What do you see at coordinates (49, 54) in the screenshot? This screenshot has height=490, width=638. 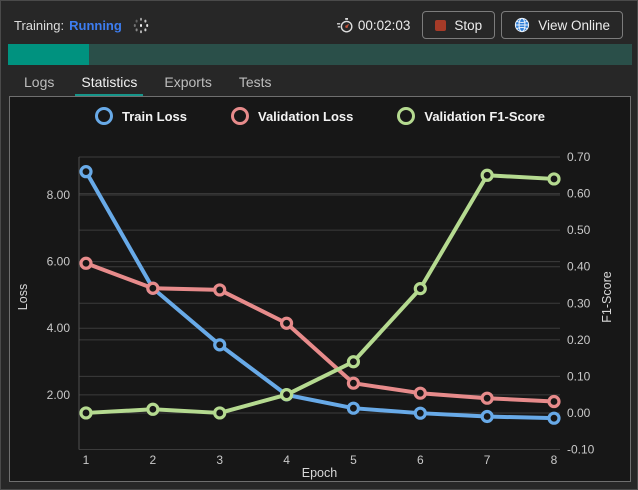 I see `training-progress-fill` at bounding box center [49, 54].